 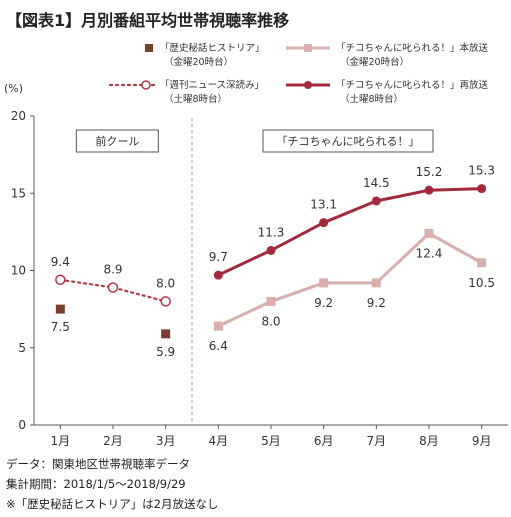 What do you see at coordinates (96, 484) in the screenshot?
I see `footnote-period: 集計期間：2018/1/5〜2018/9/29` at bounding box center [96, 484].